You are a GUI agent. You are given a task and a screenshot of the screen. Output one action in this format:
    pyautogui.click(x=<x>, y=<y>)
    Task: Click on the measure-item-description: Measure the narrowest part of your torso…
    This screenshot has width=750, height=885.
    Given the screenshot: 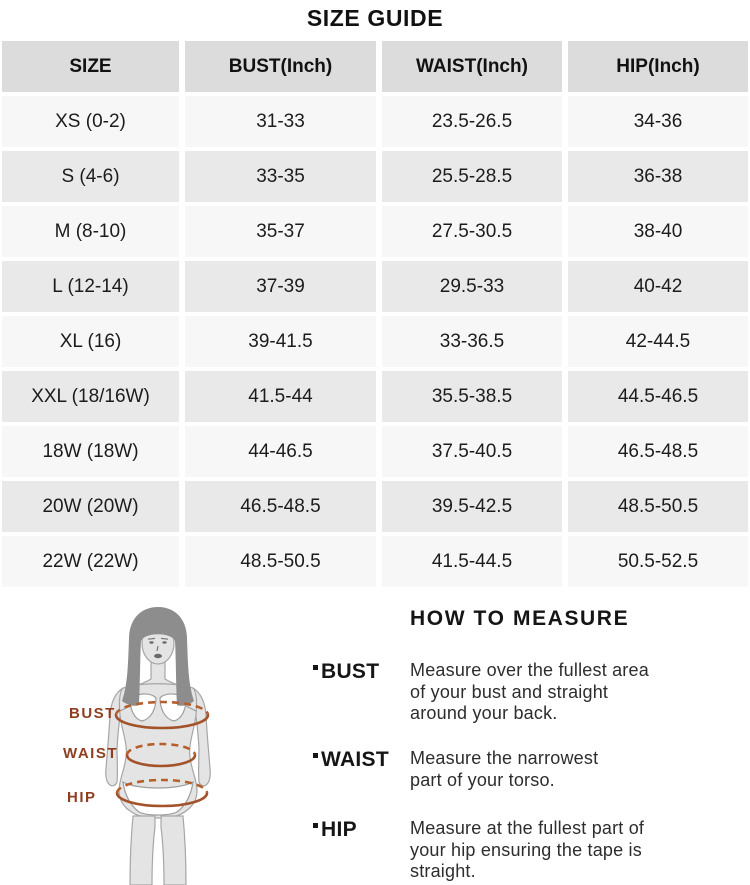 What is the action you would take?
    pyautogui.click(x=504, y=769)
    